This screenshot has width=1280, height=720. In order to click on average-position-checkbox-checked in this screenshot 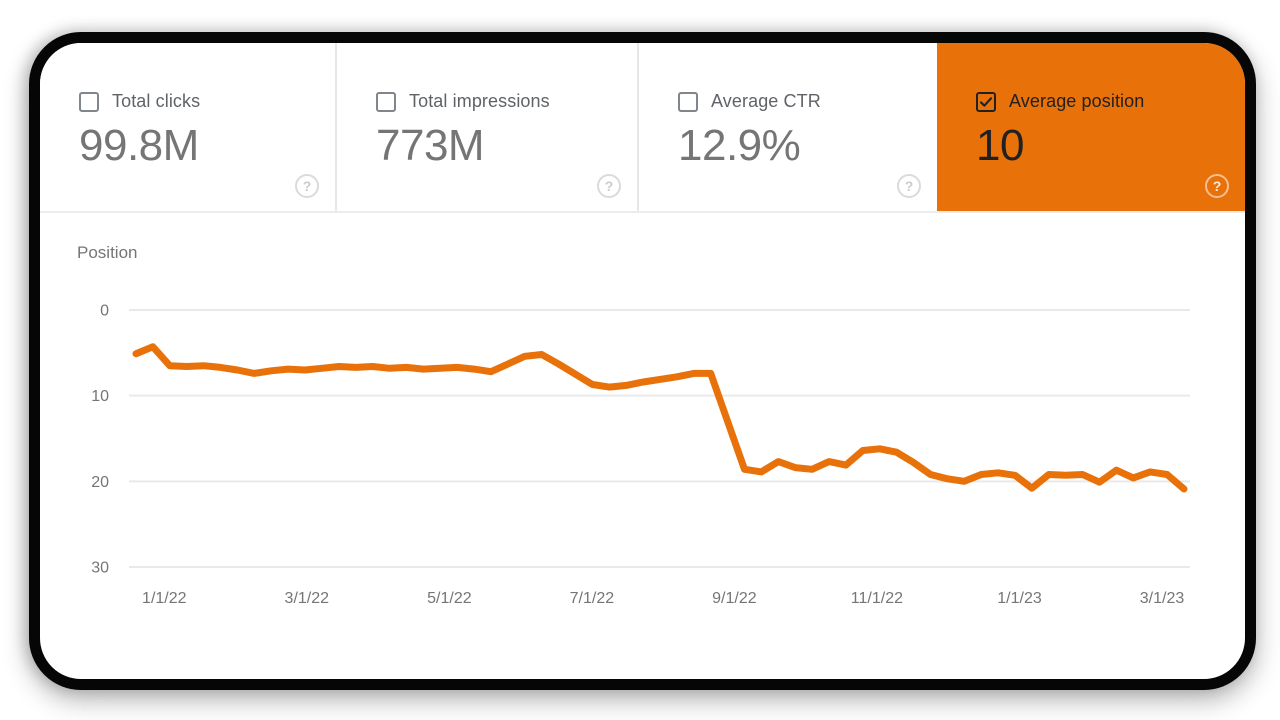, I will do `click(986, 101)`.